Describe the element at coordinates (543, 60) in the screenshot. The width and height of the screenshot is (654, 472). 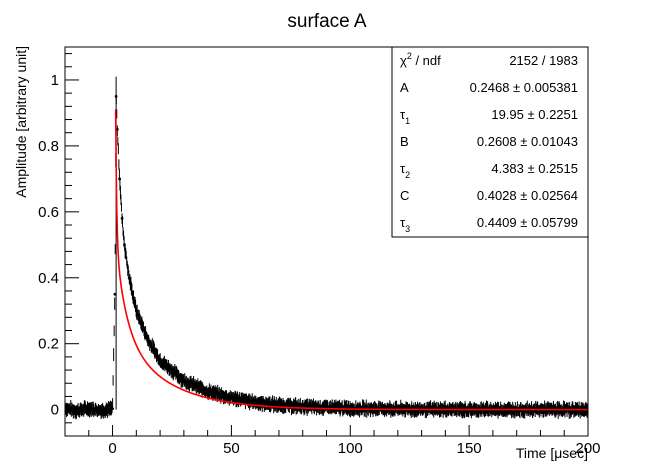
I see `stat-value: 2152 / 1983` at that location.